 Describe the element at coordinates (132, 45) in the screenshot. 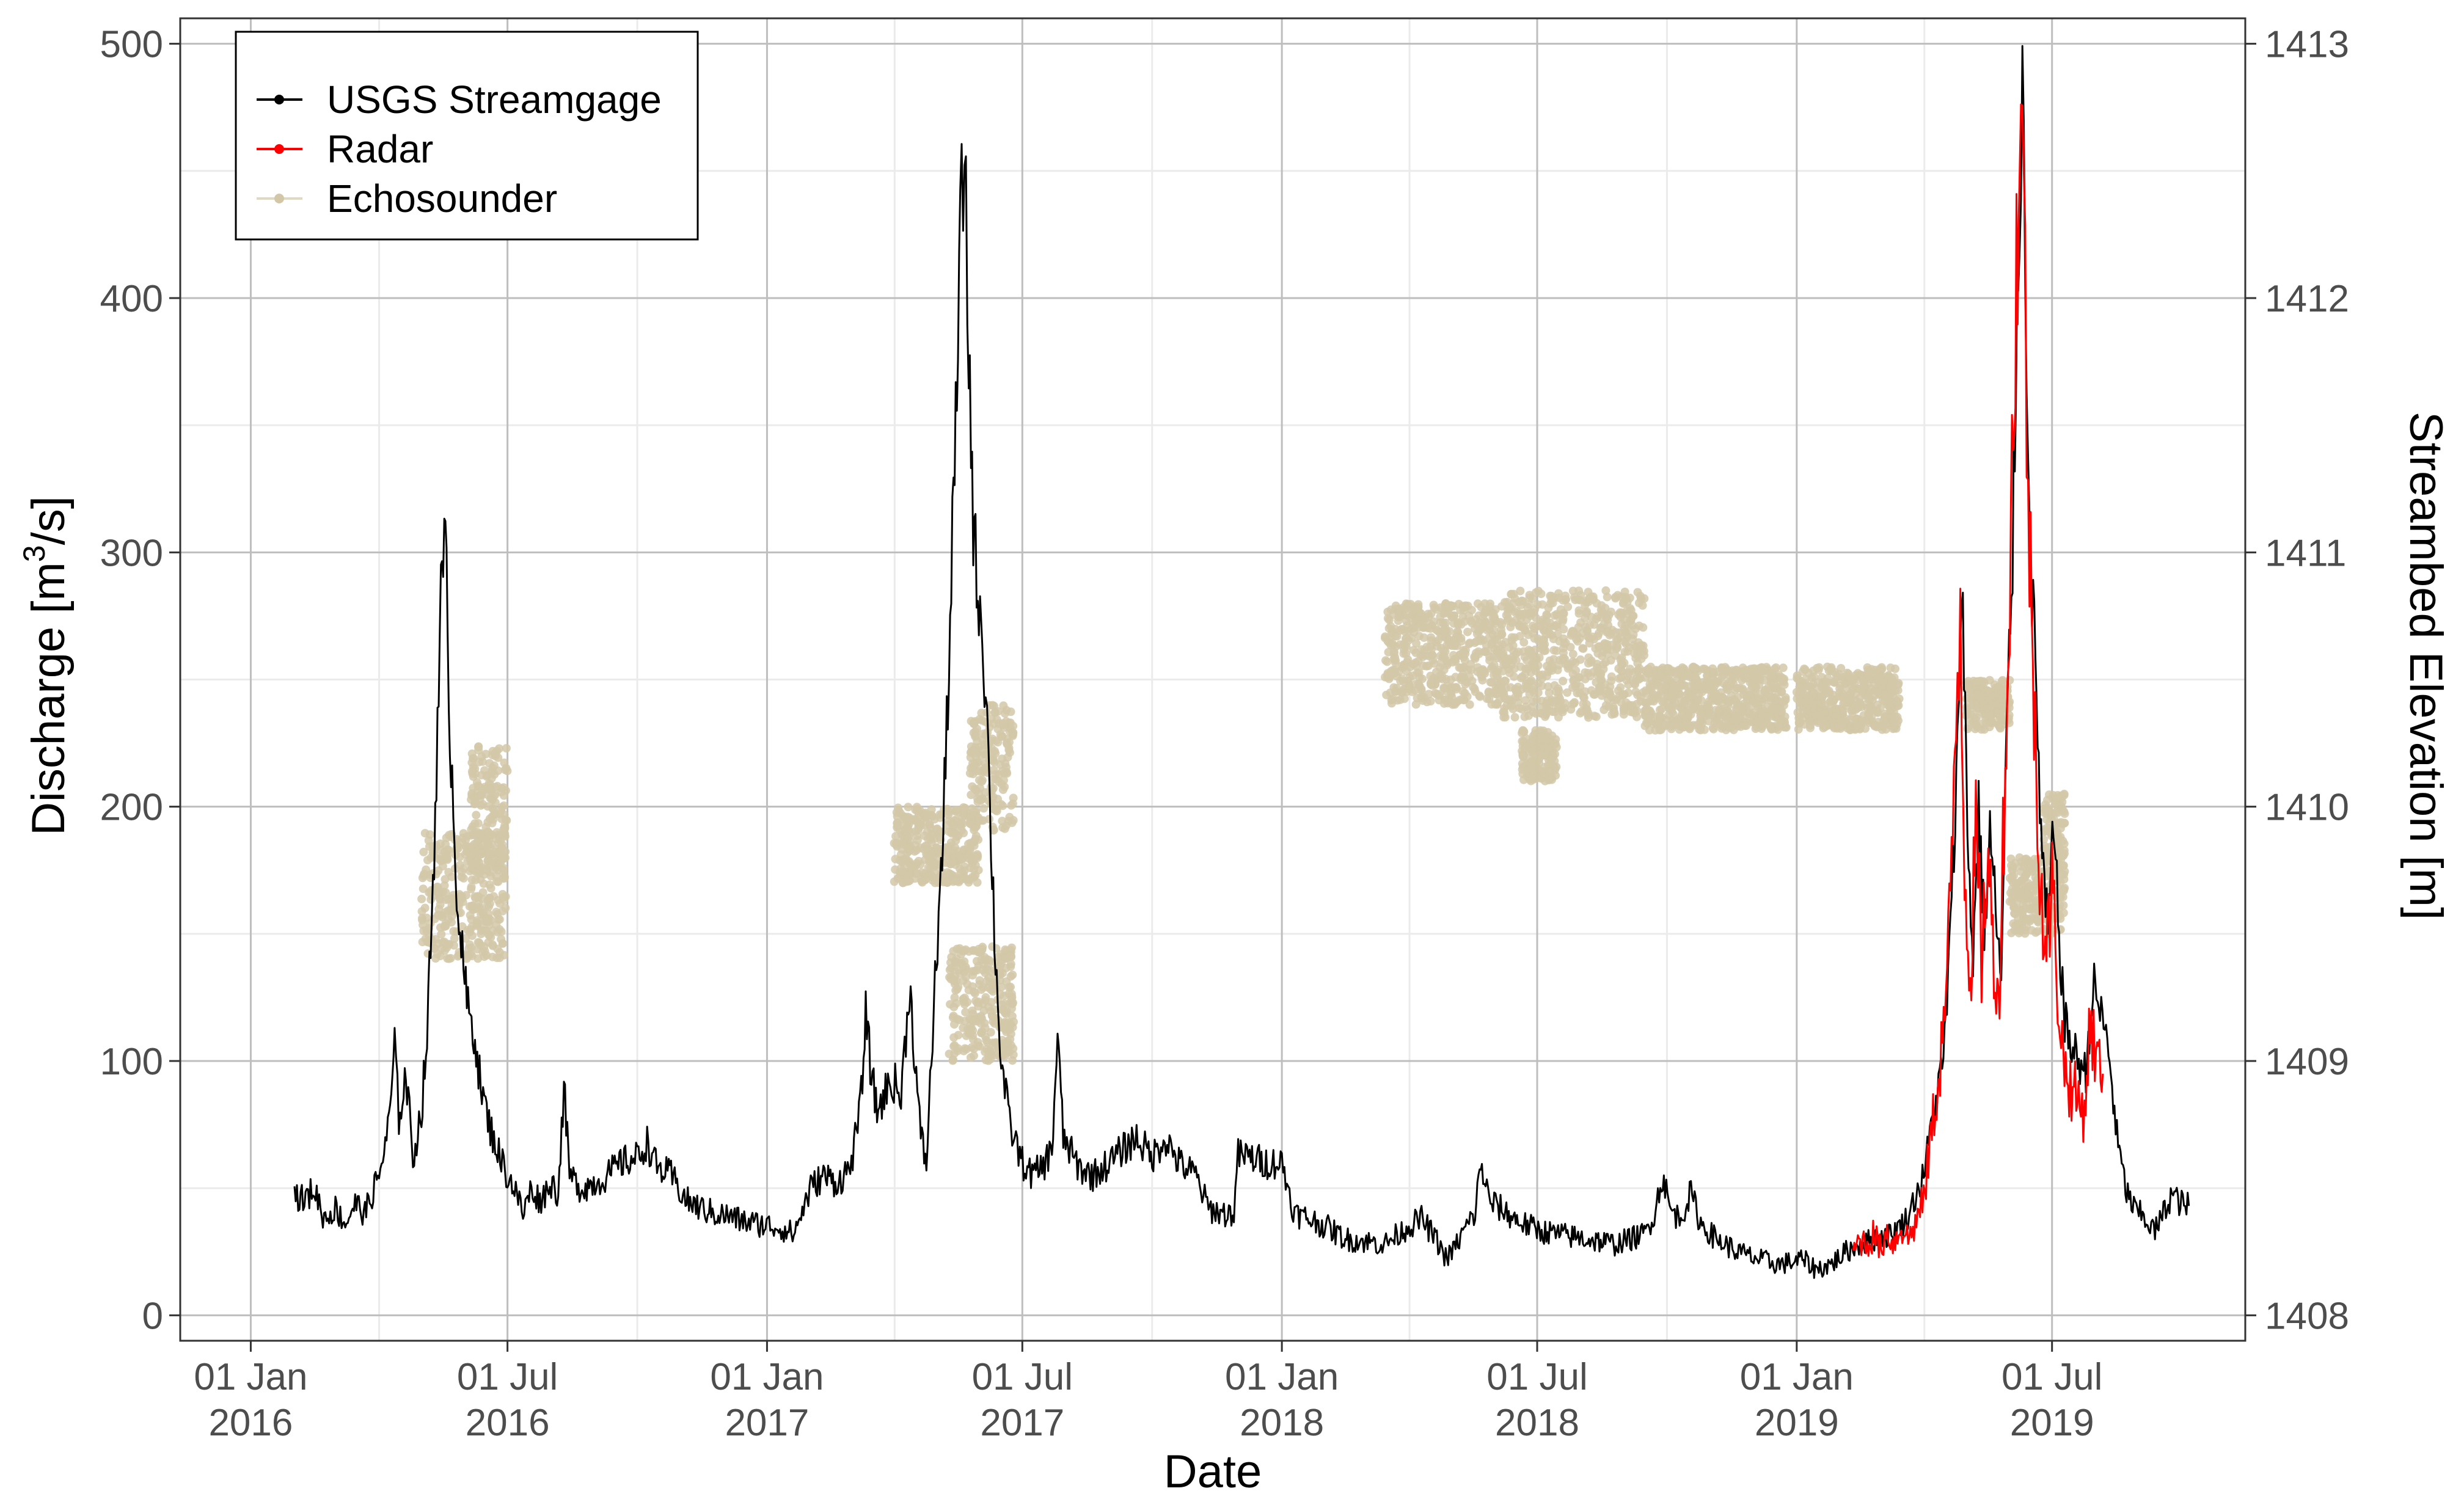

I see `y-tick-label: 500` at that location.